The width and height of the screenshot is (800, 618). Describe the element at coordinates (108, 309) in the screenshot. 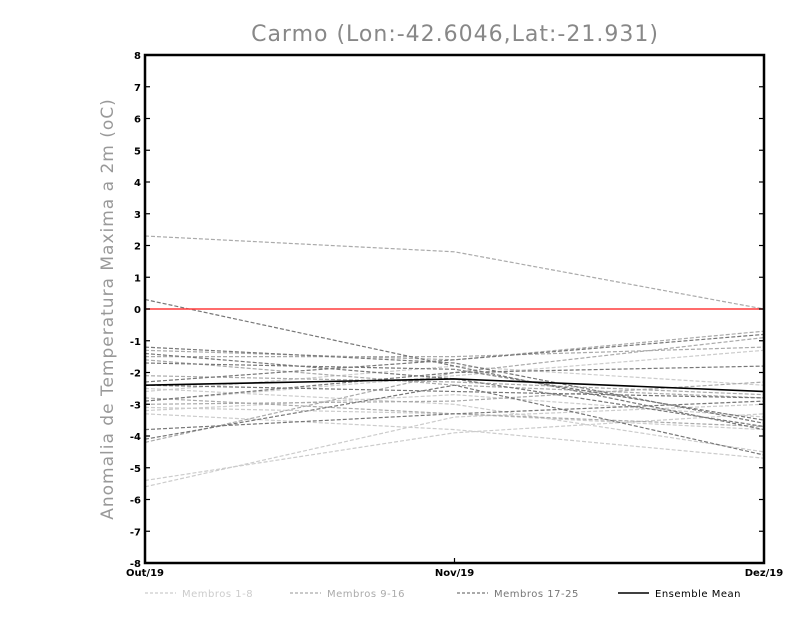

I see `y-axis-label: Anomalia de Temperatura Maxima a 2m (oC)` at that location.